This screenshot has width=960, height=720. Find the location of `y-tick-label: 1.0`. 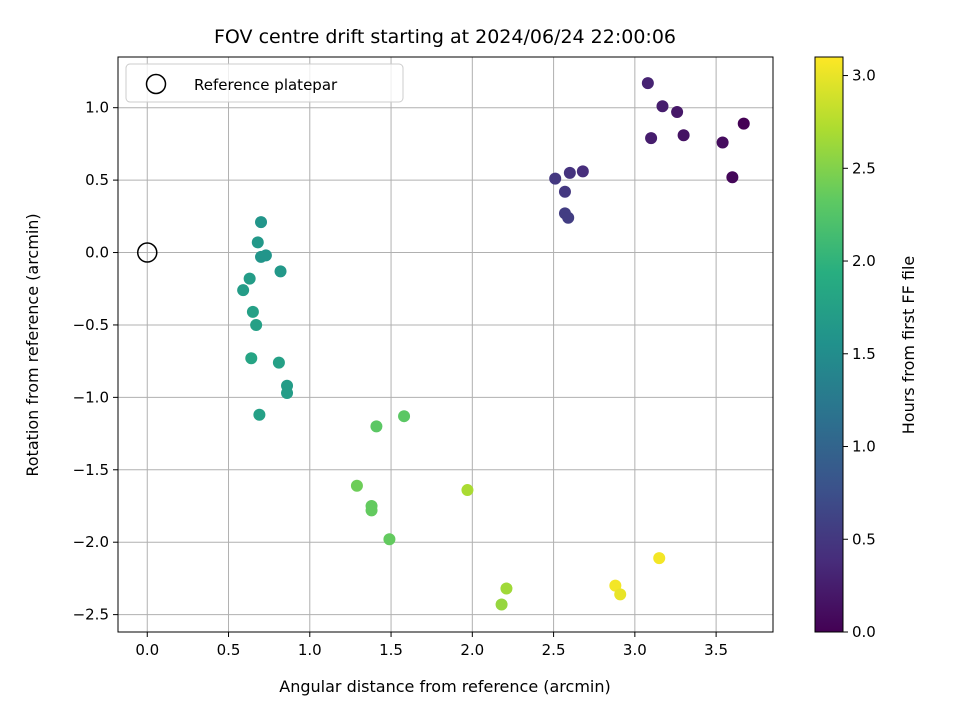

y-tick-label: 1.0 is located at coordinates (97, 108).